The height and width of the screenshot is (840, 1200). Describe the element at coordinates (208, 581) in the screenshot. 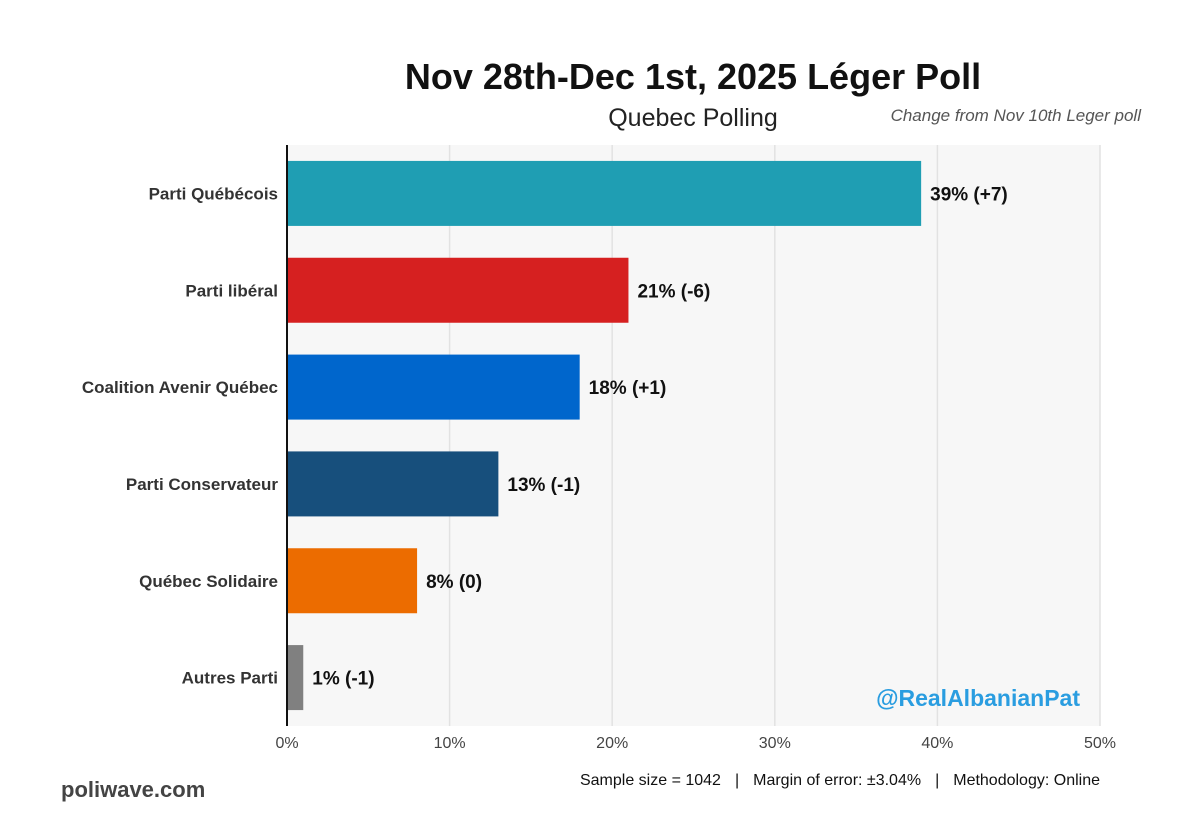

I see `category-label: Québec Solidaire` at that location.